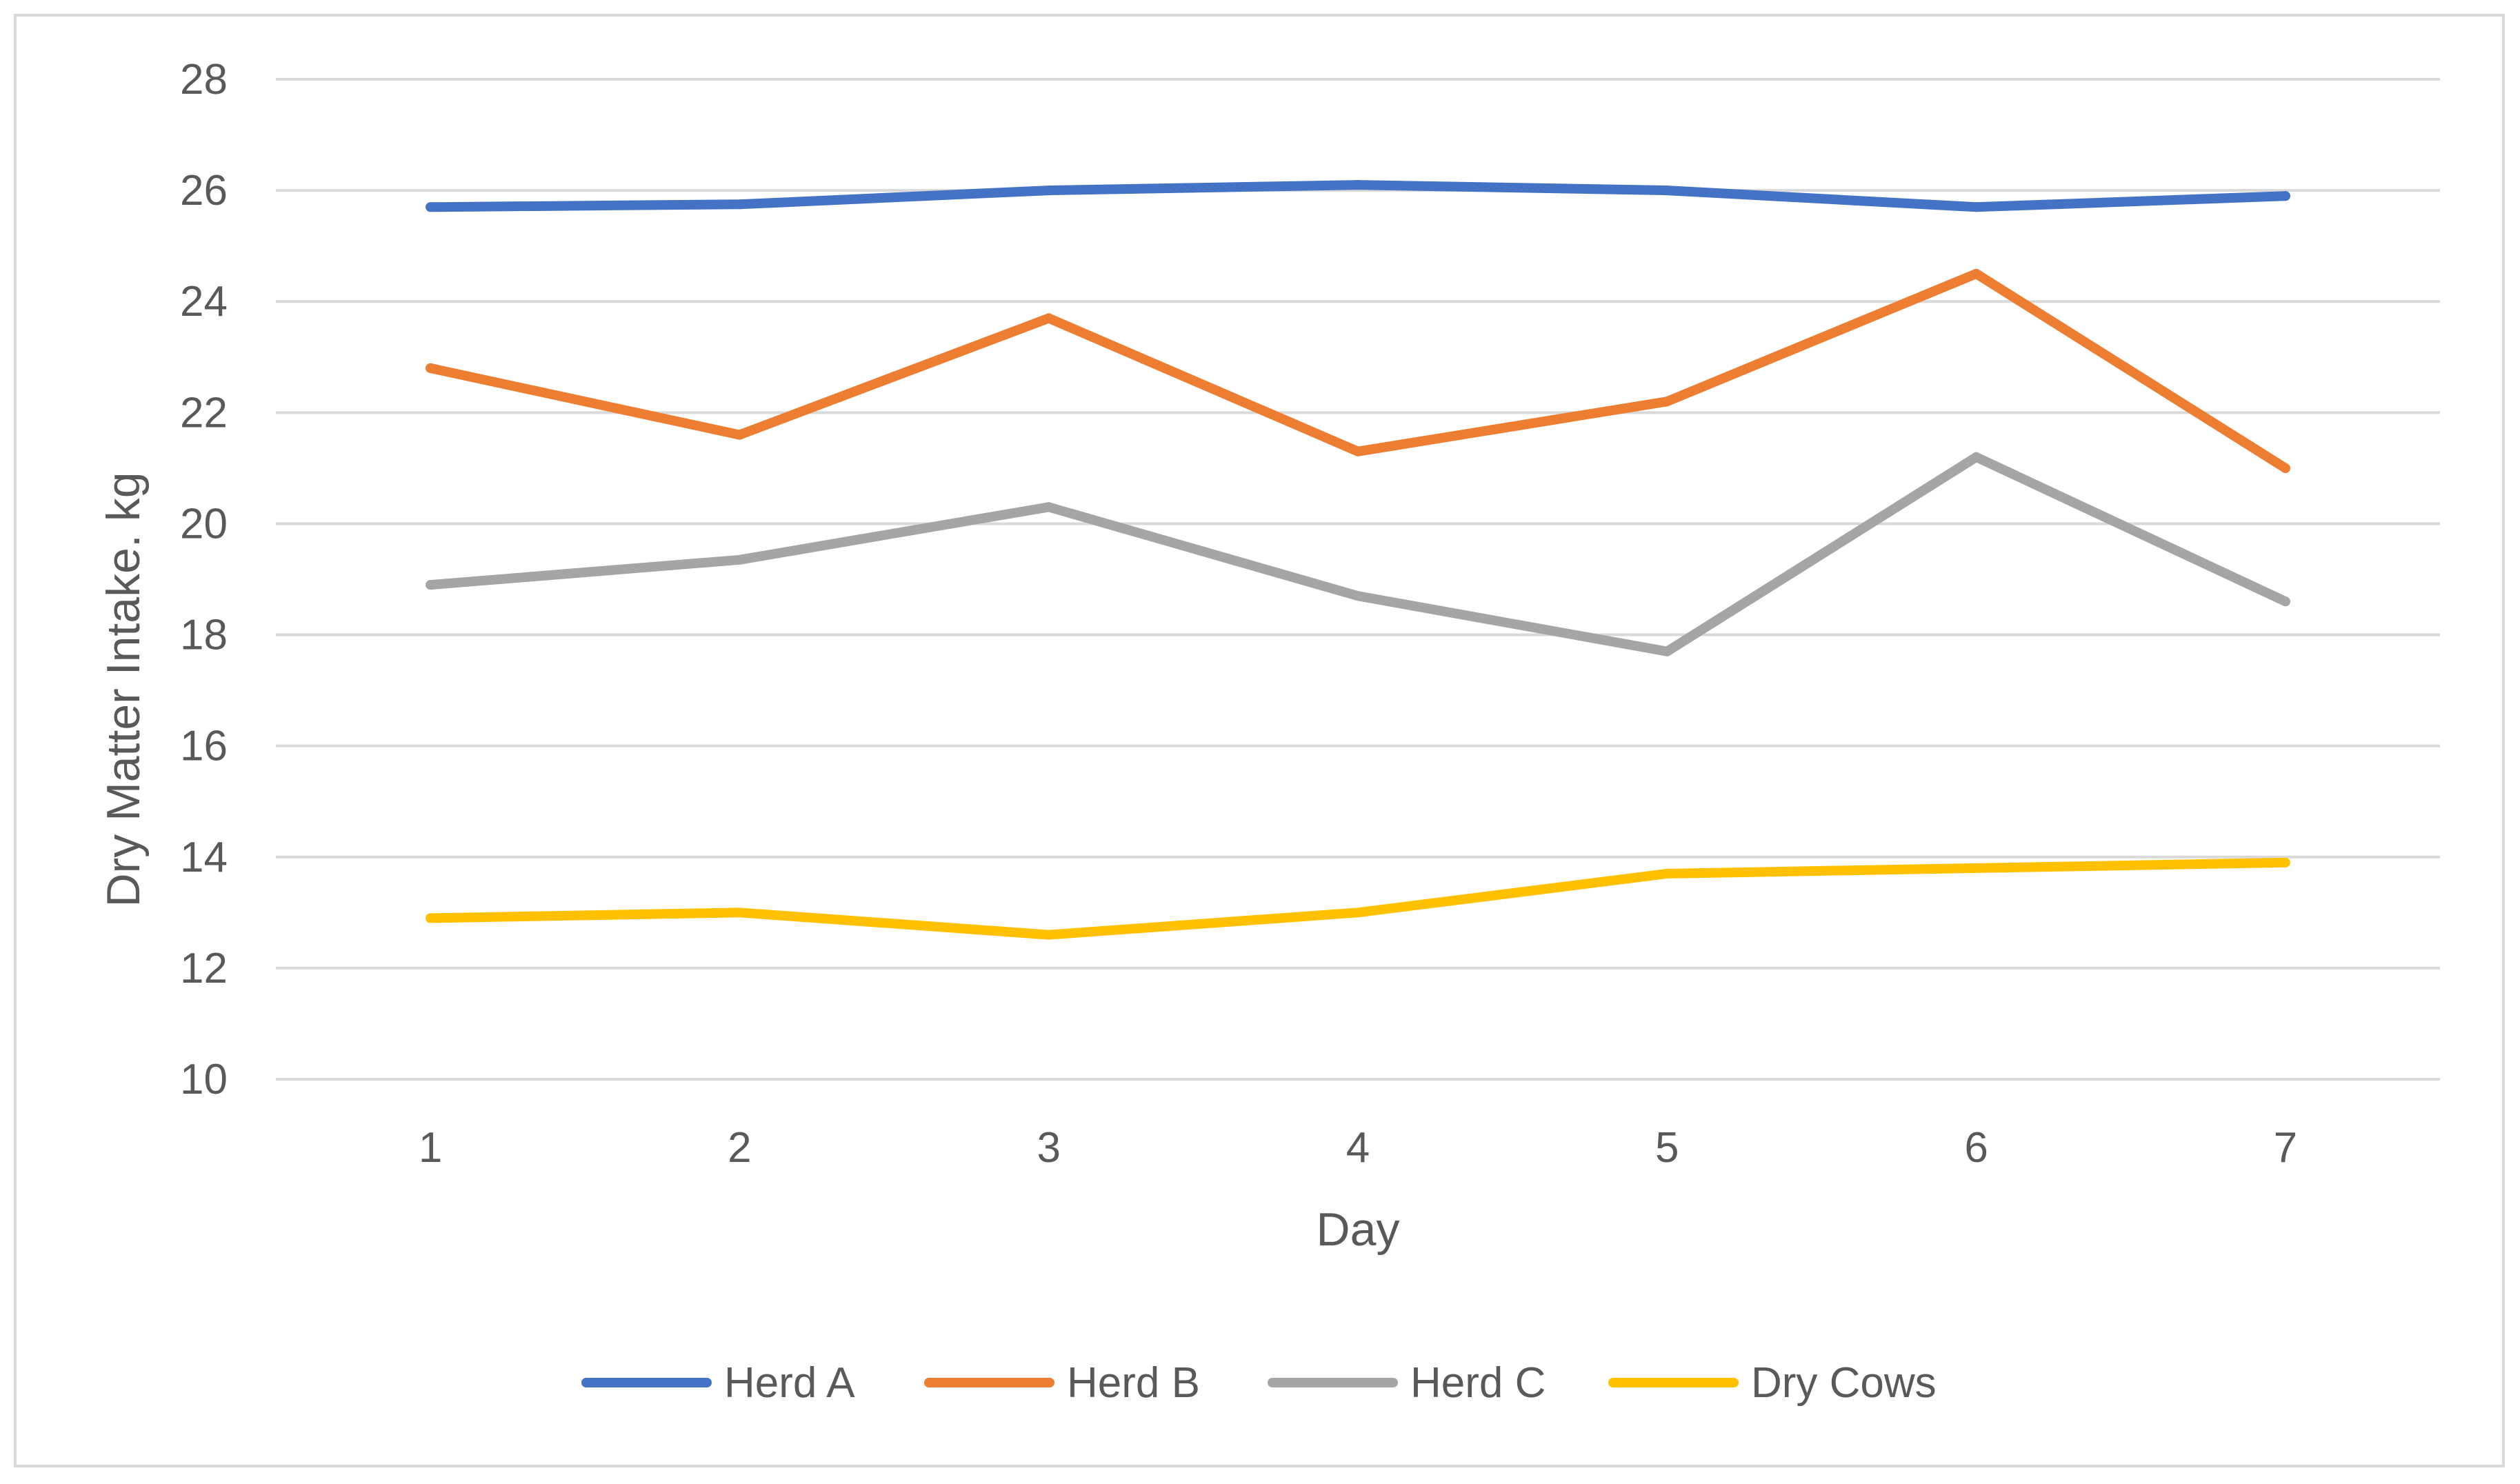 This screenshot has width=2520, height=1484. I want to click on y-tick-label: 10, so click(204, 1080).